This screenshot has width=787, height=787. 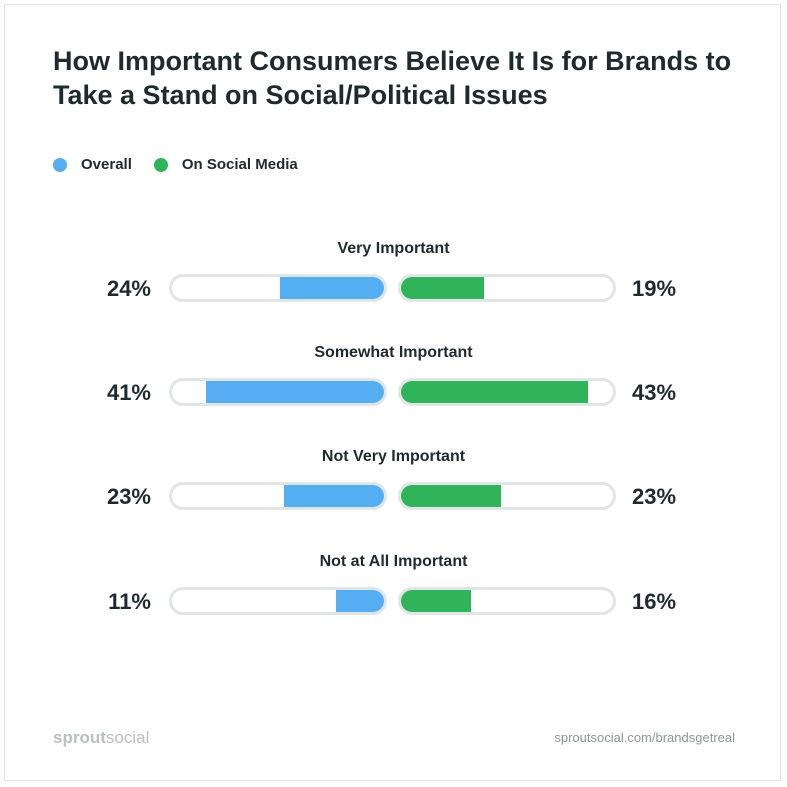 What do you see at coordinates (654, 288) in the screenshot?
I see `social-value-label: 19%` at bounding box center [654, 288].